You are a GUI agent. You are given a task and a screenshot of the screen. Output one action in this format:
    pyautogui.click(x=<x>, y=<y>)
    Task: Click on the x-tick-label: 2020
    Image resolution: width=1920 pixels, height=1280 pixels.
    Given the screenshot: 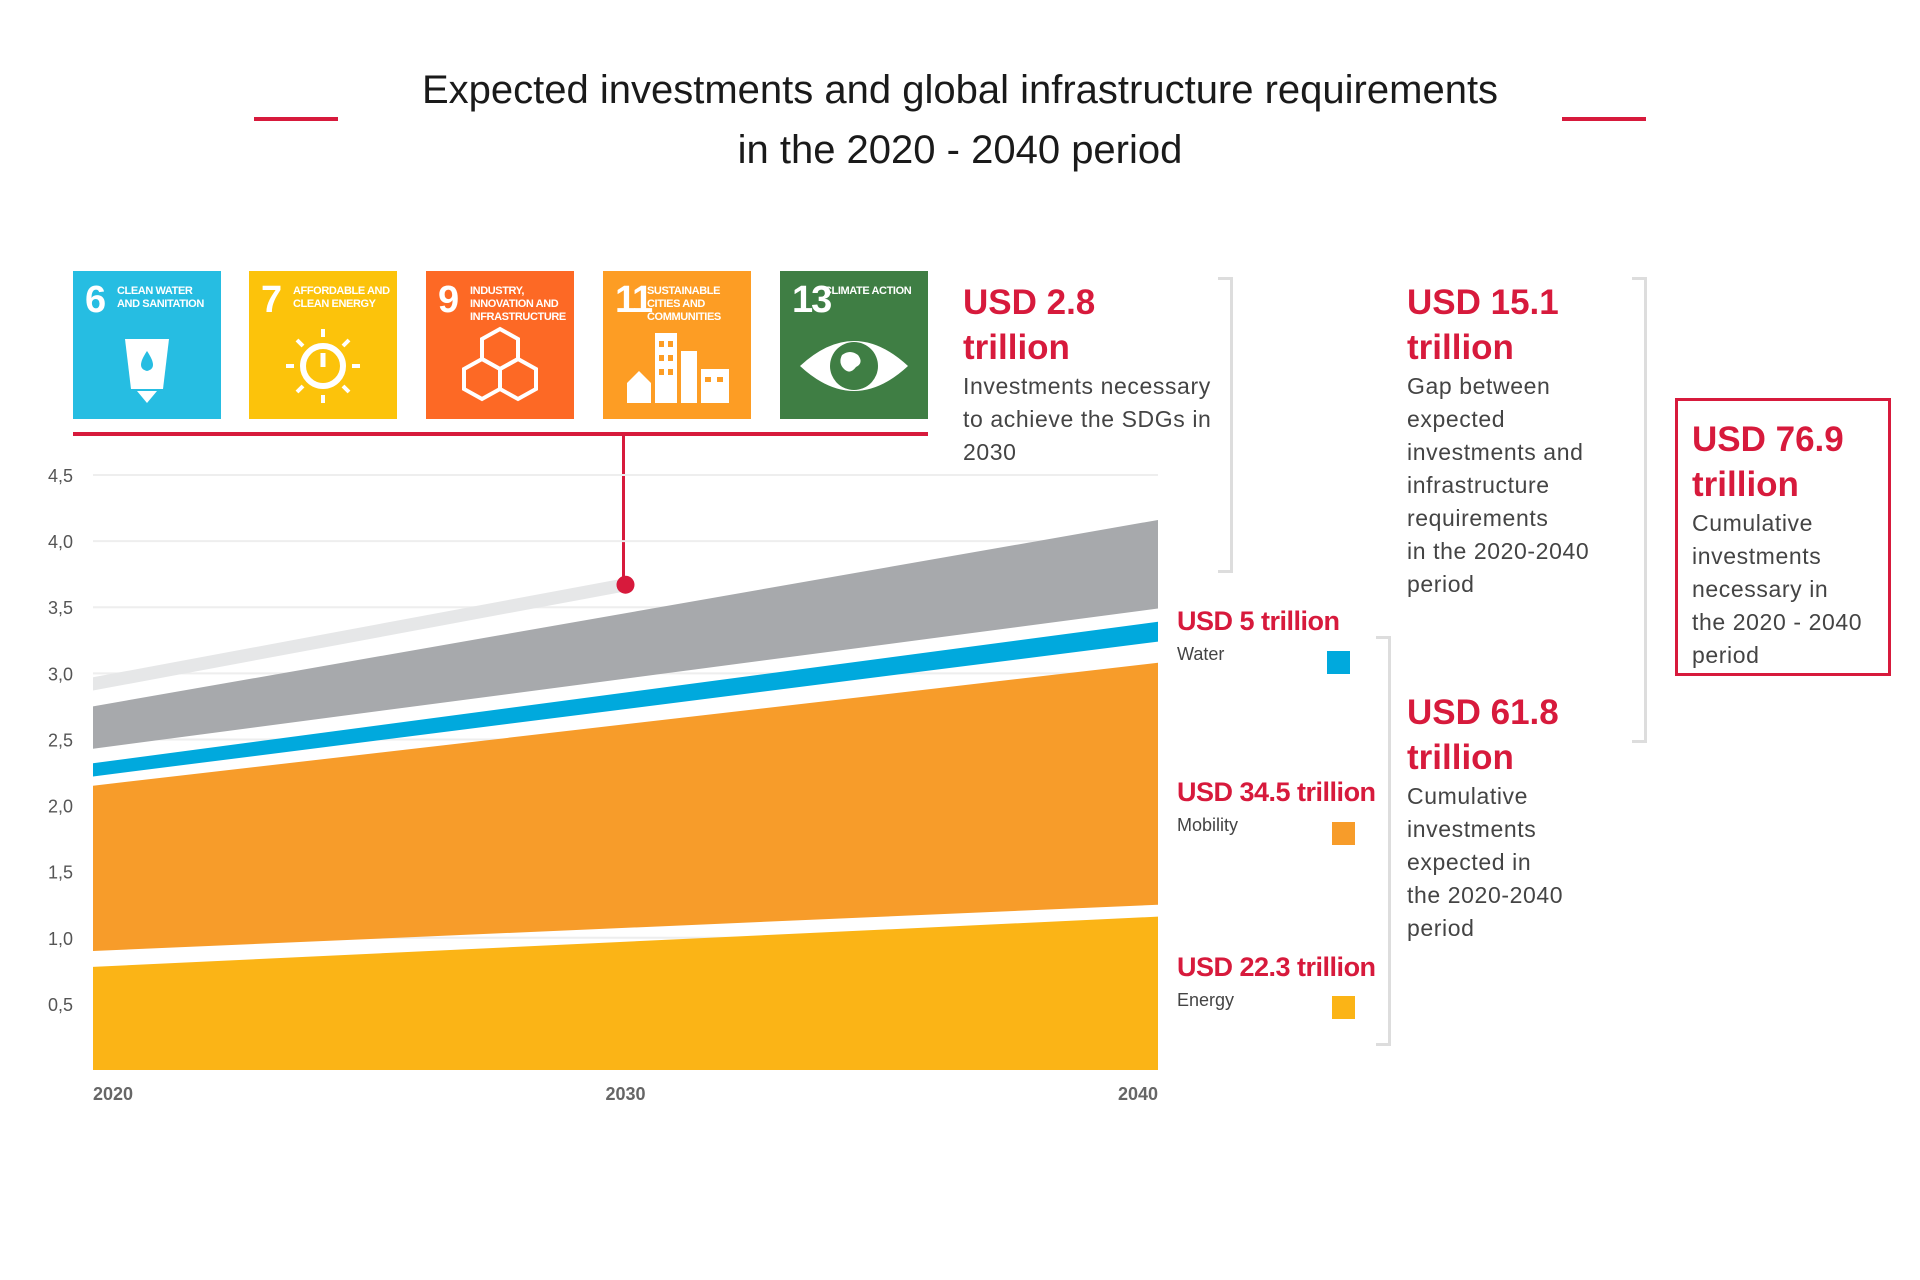 What is the action you would take?
    pyautogui.click(x=113, y=1094)
    